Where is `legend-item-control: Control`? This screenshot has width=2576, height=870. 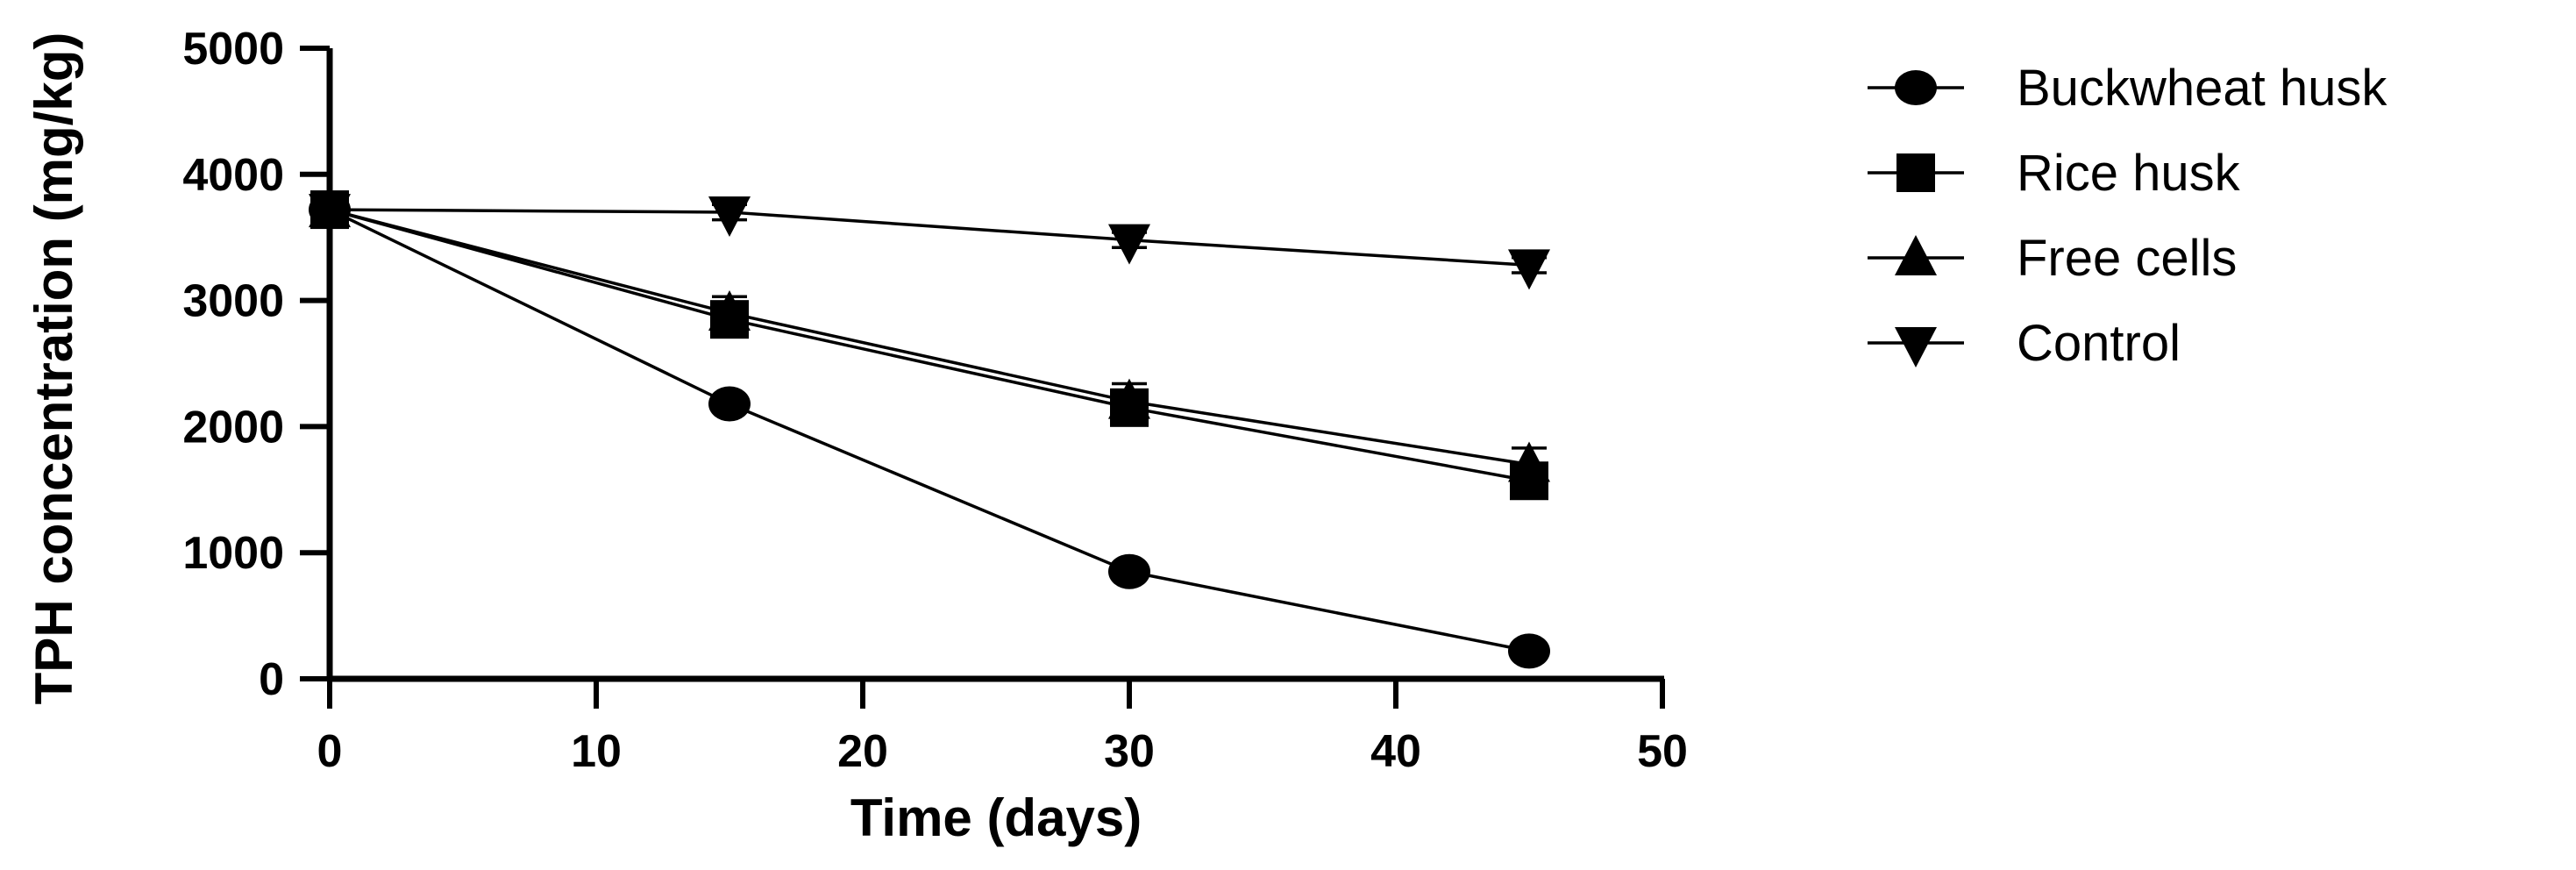 legend-item-control: Control is located at coordinates (2024, 343).